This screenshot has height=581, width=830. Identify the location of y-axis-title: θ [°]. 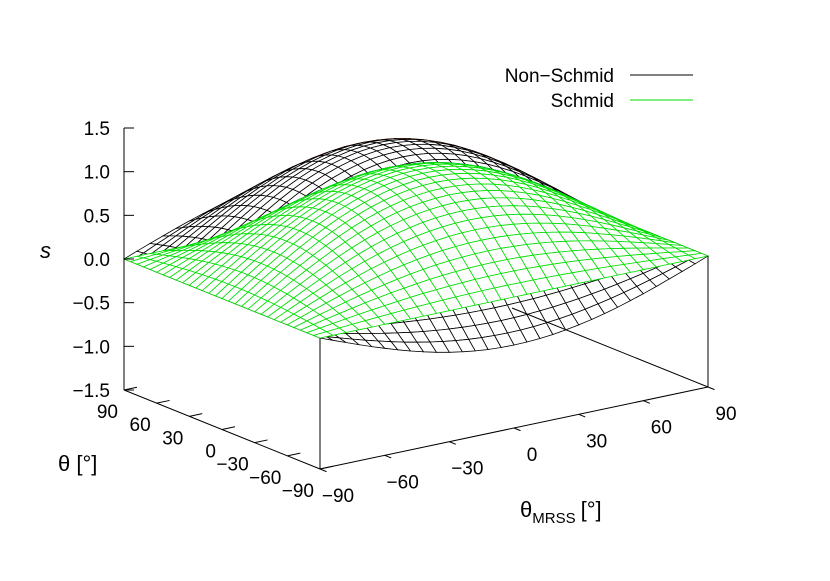
(77, 463).